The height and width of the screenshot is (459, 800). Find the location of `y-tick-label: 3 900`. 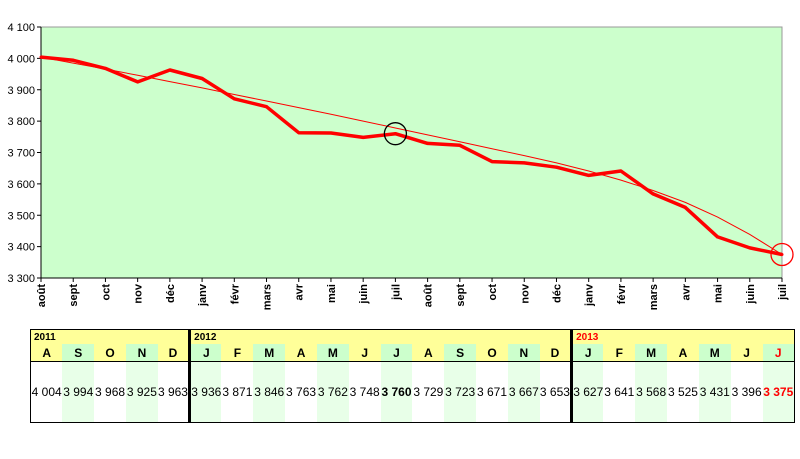

y-tick-label: 3 900 is located at coordinates (21, 91).